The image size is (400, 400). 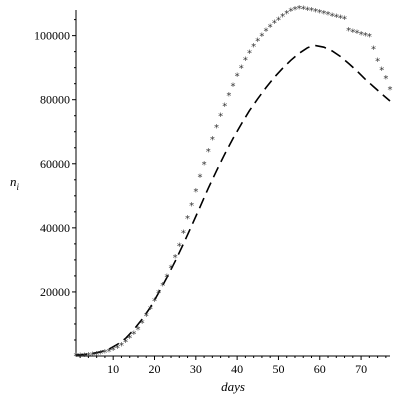 I want to click on y-axis-title-main: n, so click(x=13, y=181).